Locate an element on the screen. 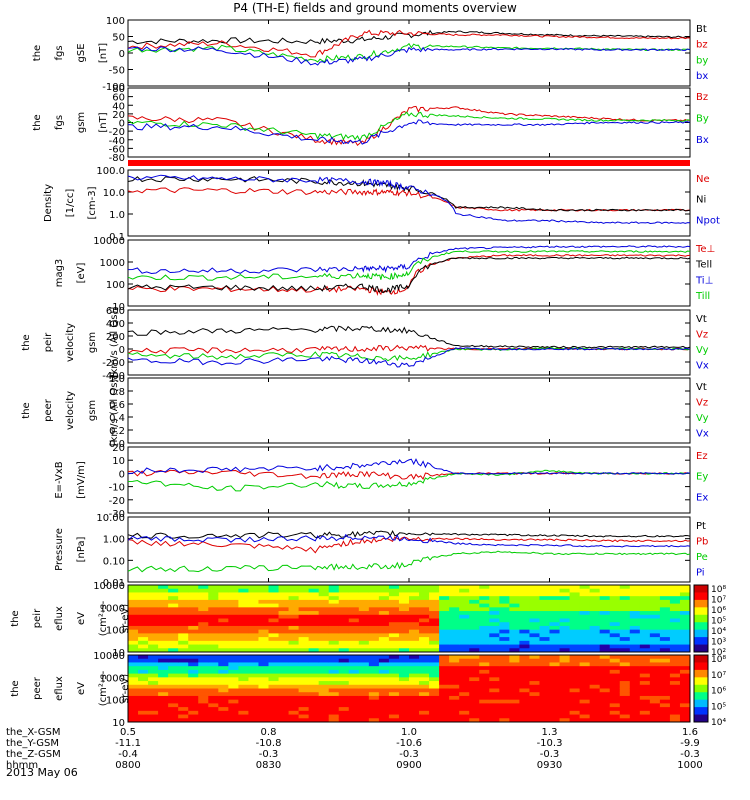 The height and width of the screenshot is (800, 750). density-legend-Ne: Ne is located at coordinates (703, 179).